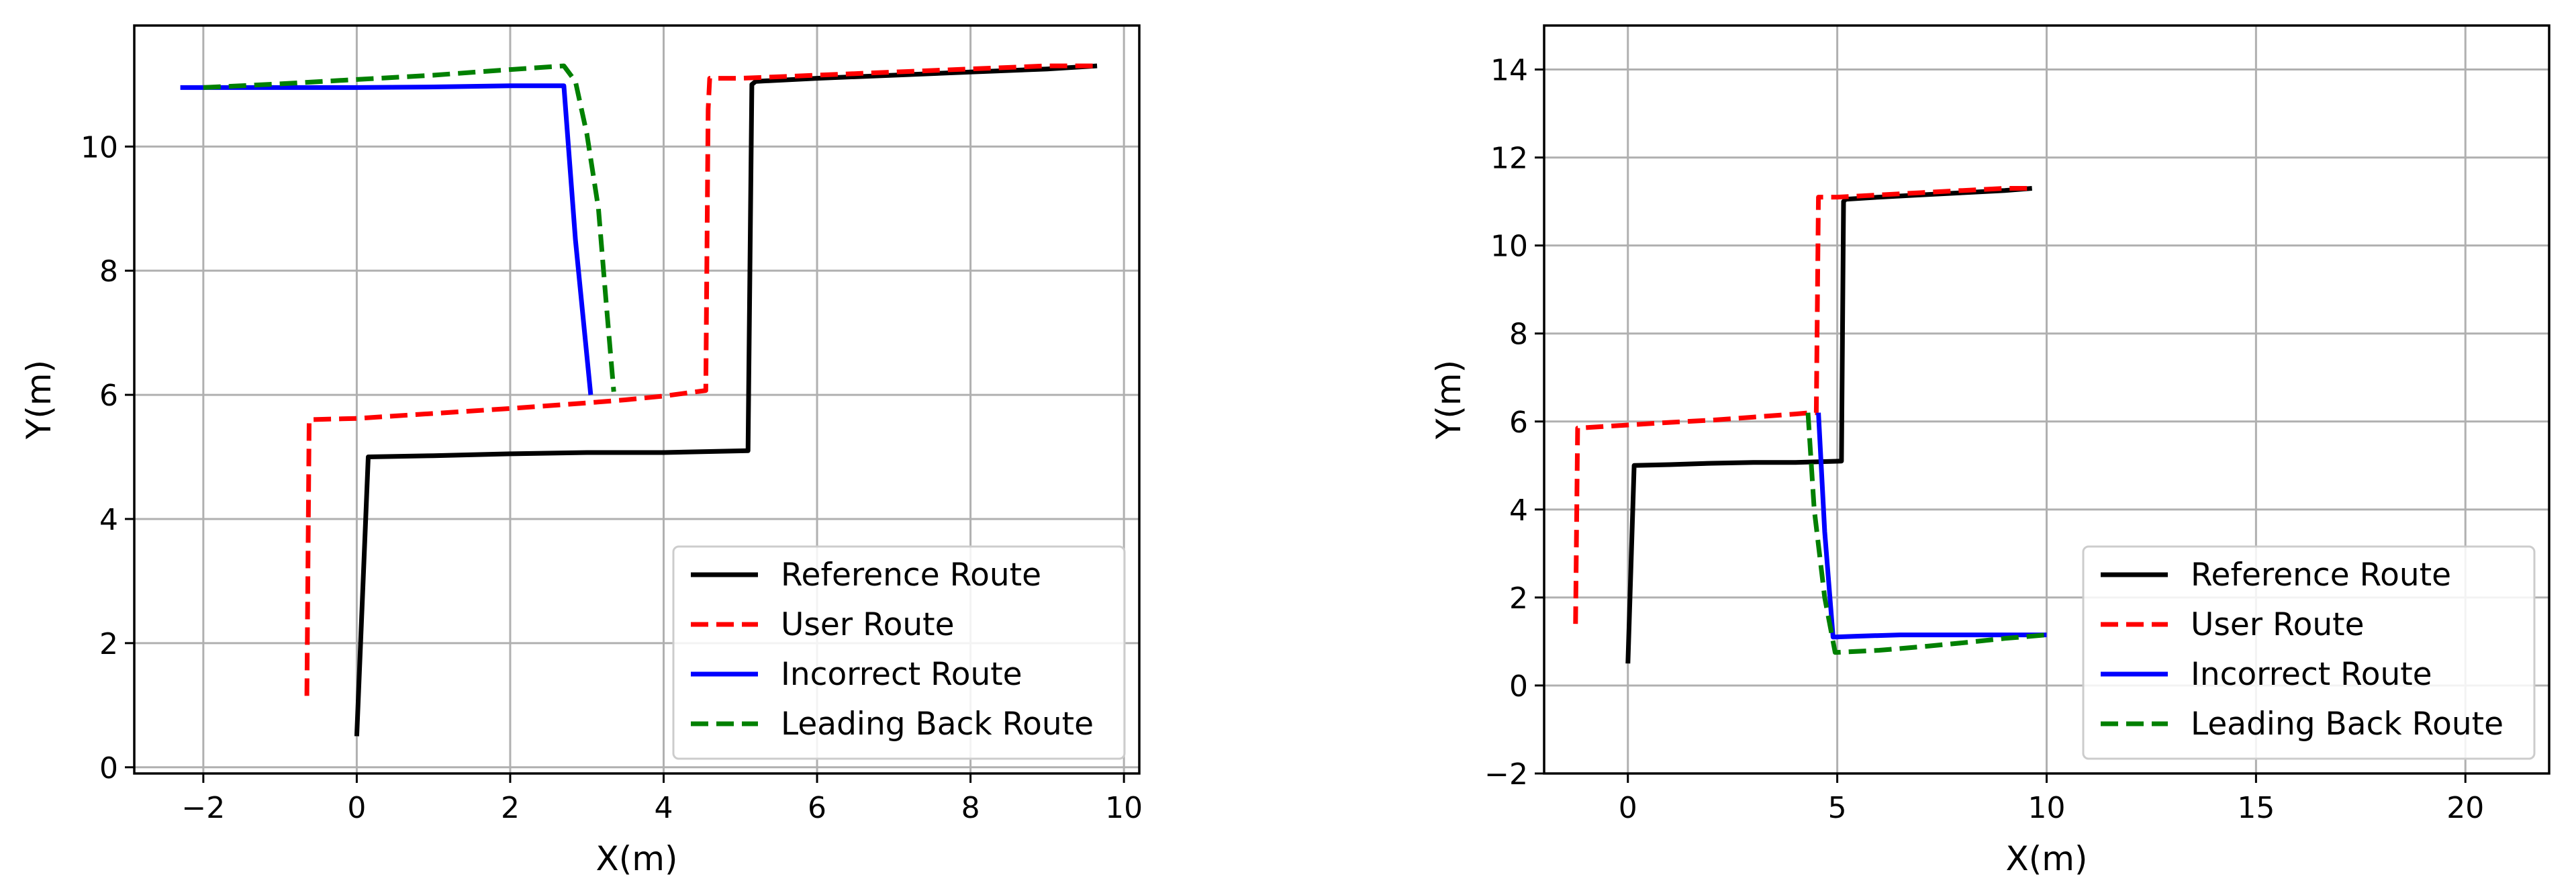  Describe the element at coordinates (1837, 808) in the screenshot. I see `x-tick-label: 5` at that location.